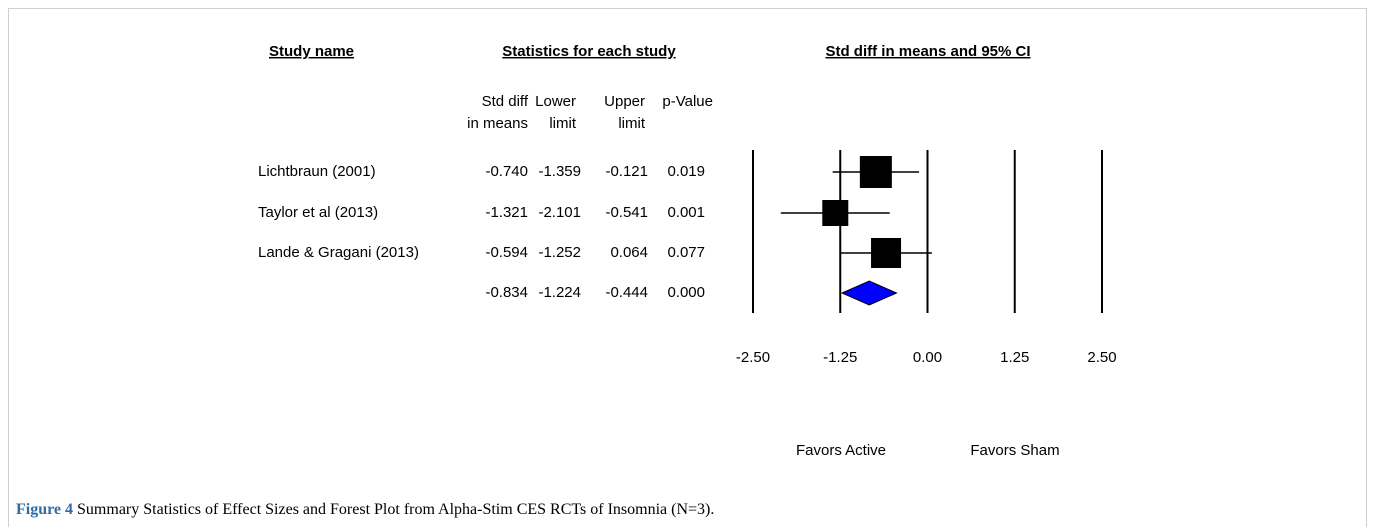 This screenshot has width=1375, height=527. What do you see at coordinates (317, 171) in the screenshot?
I see `study-name: Lichtbraun (2001)` at bounding box center [317, 171].